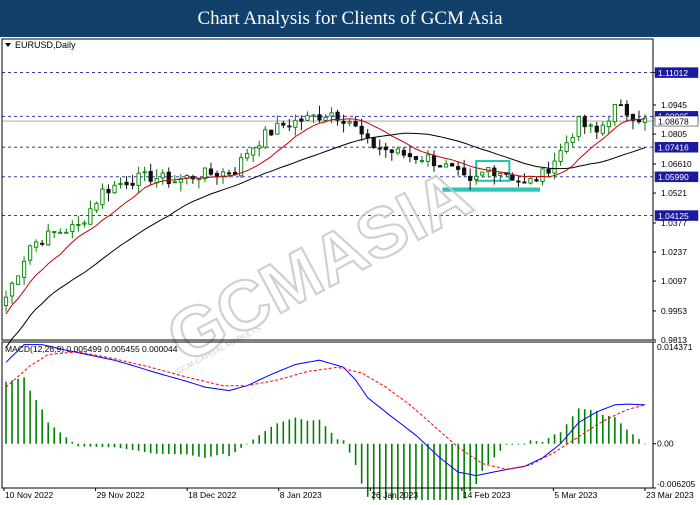 This screenshot has width=700, height=505. I want to click on level-label: 1.08678, so click(673, 121).